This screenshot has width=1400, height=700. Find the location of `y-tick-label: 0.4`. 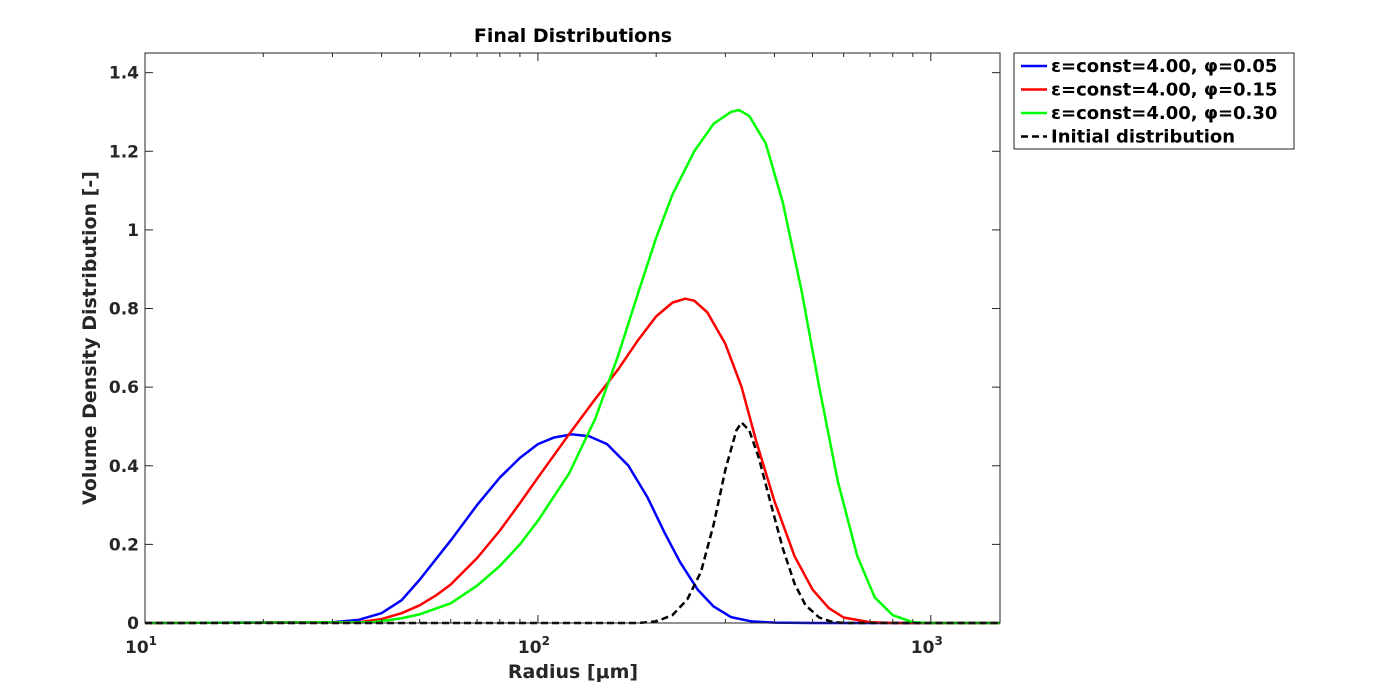

y-tick-label: 0.4 is located at coordinates (124, 467).